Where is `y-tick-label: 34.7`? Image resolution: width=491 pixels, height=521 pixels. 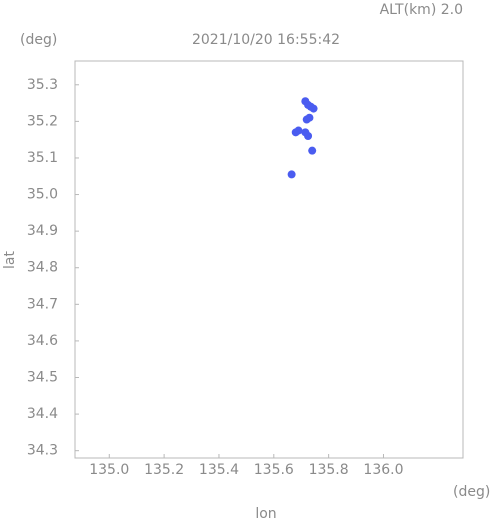 y-tick-label: 34.7 is located at coordinates (42, 304).